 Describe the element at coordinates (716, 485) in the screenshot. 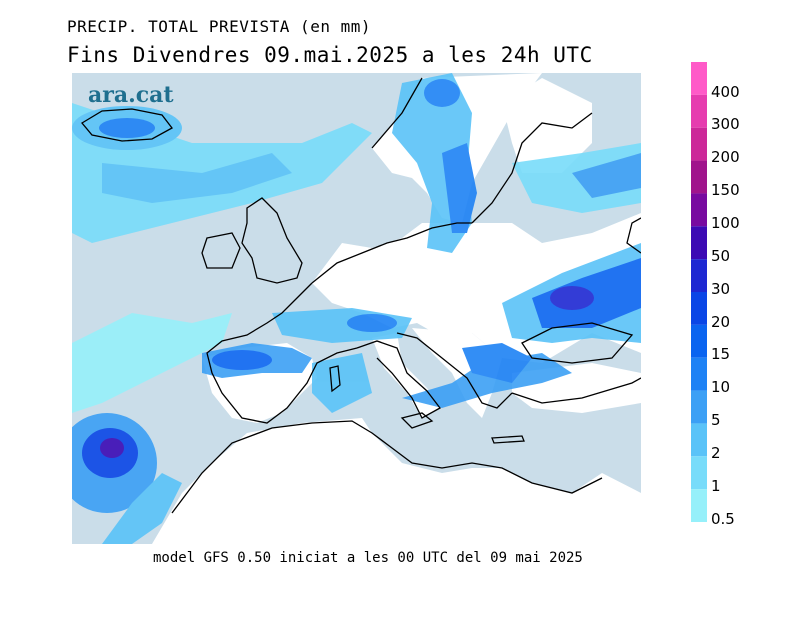

I see `legend-label: 1` at that location.